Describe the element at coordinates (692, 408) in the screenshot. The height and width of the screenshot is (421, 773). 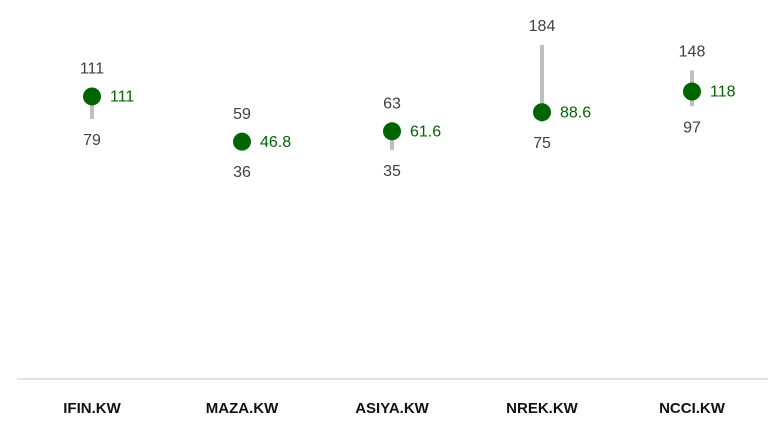
I see `x-tick-label: NCCI.KW` at that location.